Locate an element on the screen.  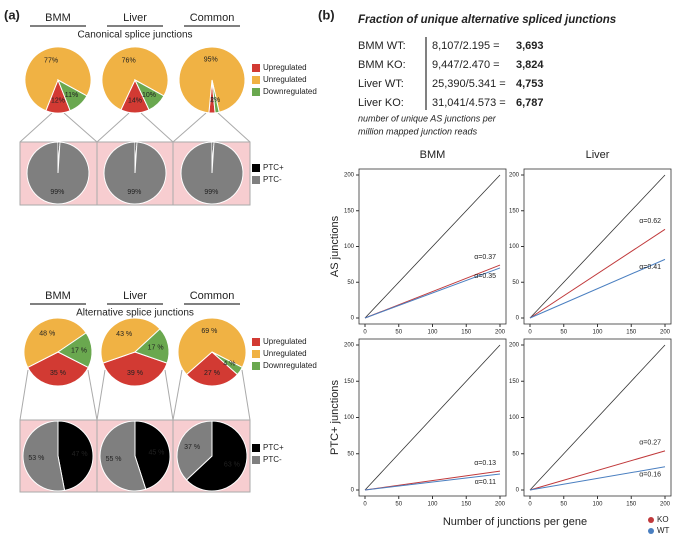
slice-label: 10% is located at coordinates (149, 95).